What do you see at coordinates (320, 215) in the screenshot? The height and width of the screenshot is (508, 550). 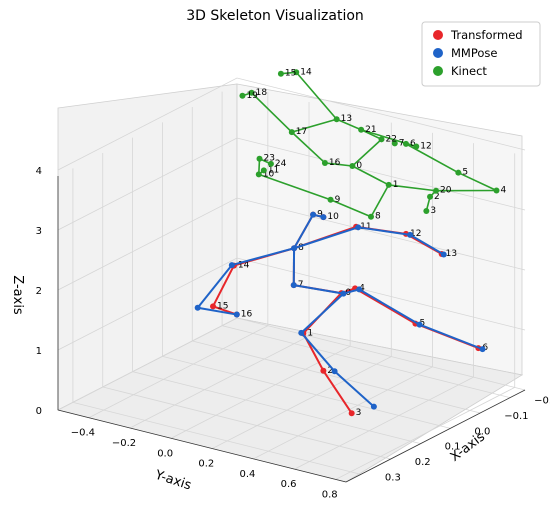 I see `transformed-joint-label: 9` at bounding box center [320, 215].